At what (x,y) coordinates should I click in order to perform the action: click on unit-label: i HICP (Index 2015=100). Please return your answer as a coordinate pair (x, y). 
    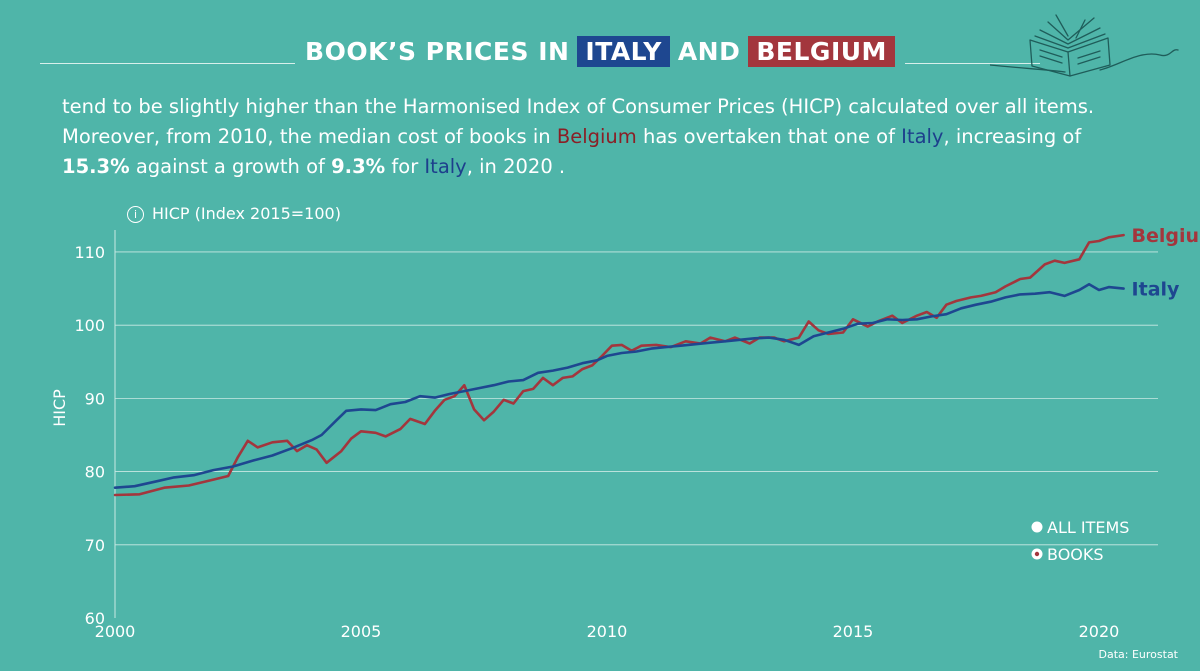
    Looking at the image, I should click on (234, 213).